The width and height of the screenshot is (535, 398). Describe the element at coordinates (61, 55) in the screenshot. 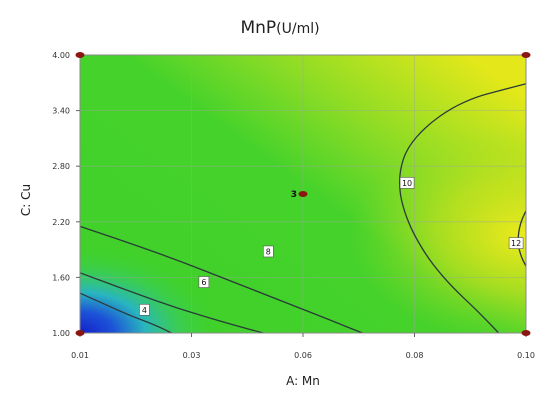

I see `y-tick-label: 4.00` at that location.